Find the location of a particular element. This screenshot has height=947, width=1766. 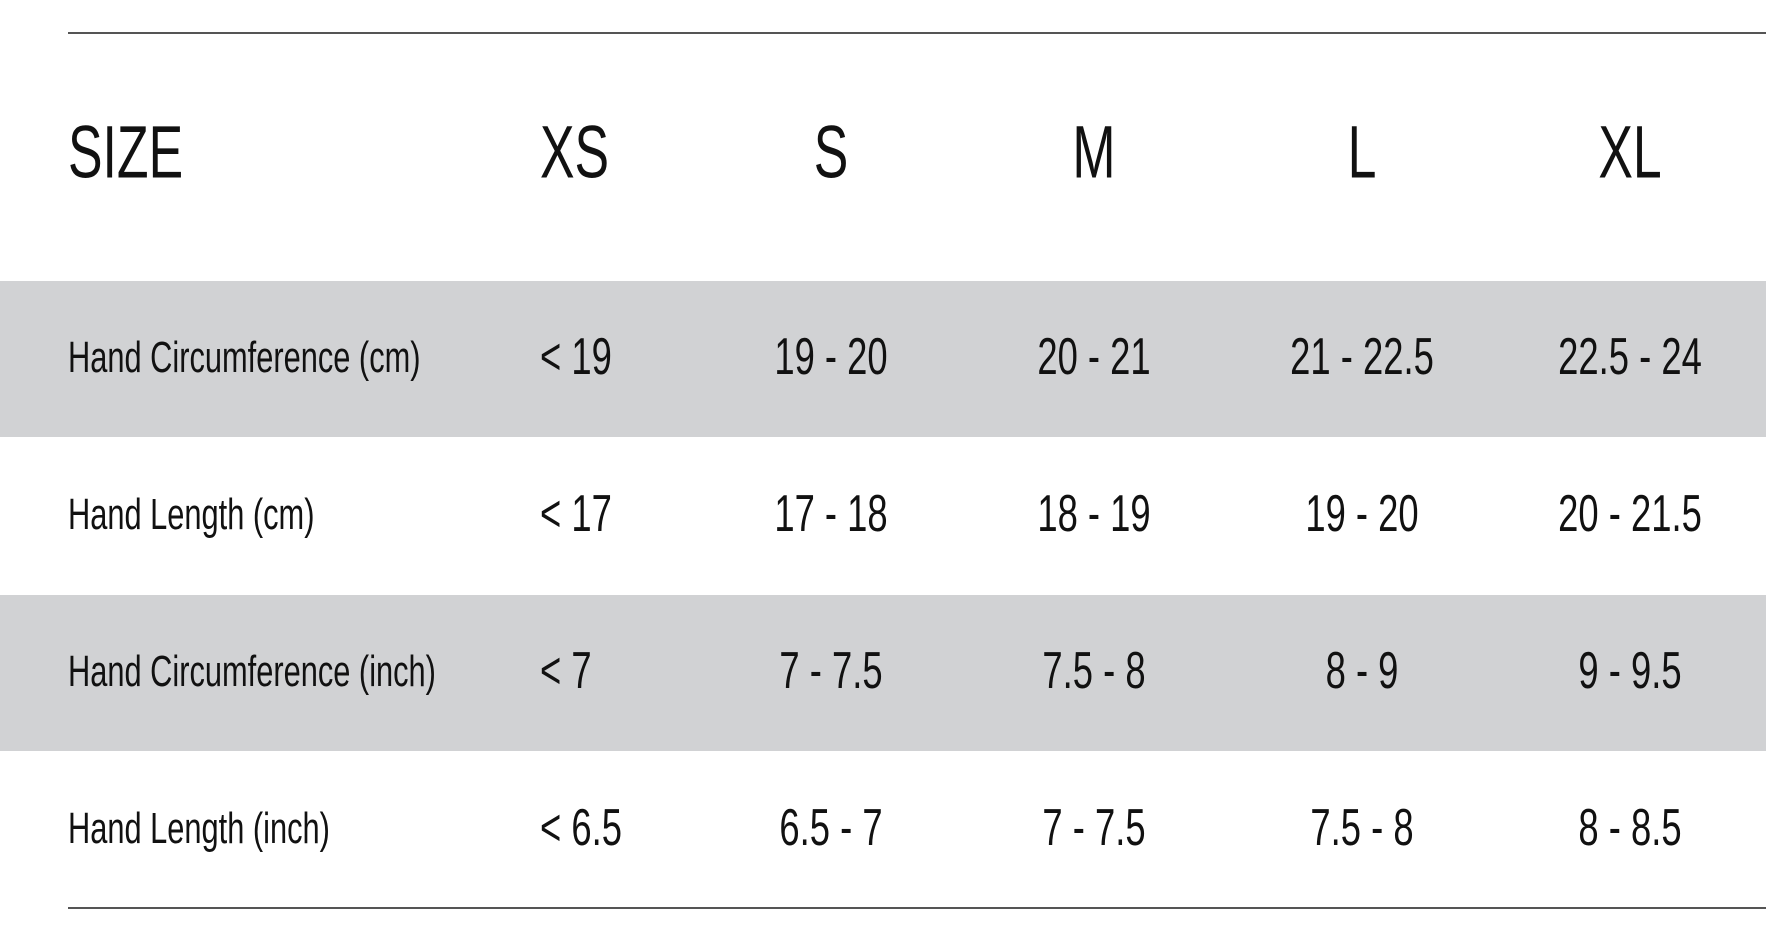

header-cell: S is located at coordinates (831, 151).